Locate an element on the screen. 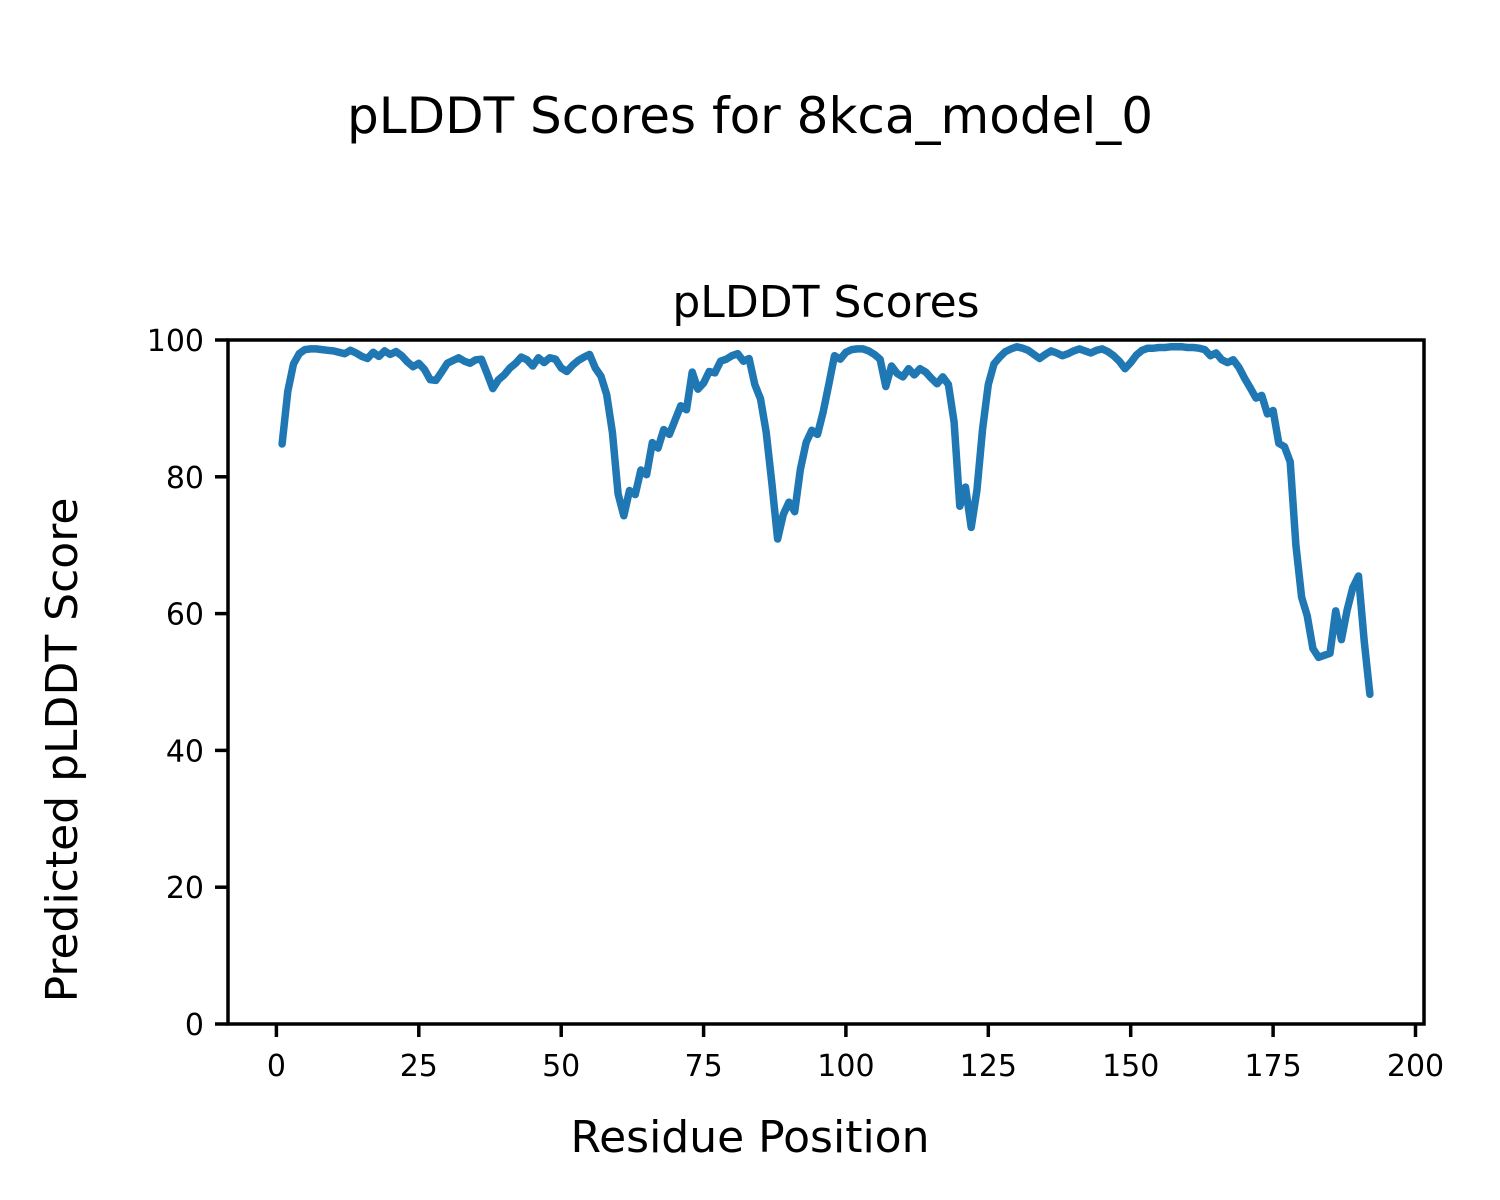  y-tick-label: 100 is located at coordinates (175, 341).